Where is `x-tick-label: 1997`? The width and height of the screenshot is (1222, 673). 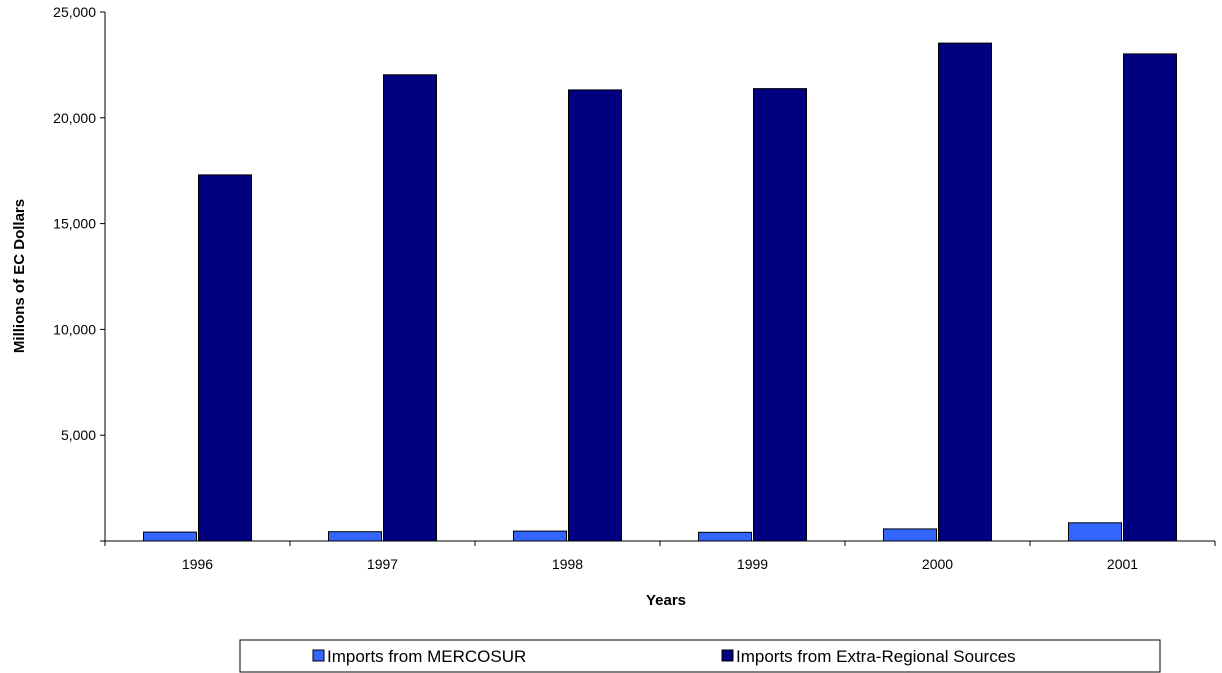 x-tick-label: 1997 is located at coordinates (382, 564).